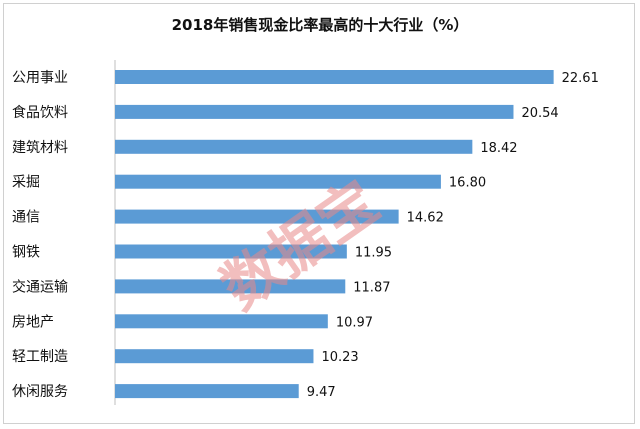 This screenshot has height=429, width=640. I want to click on value-label: 22.61, so click(580, 78).